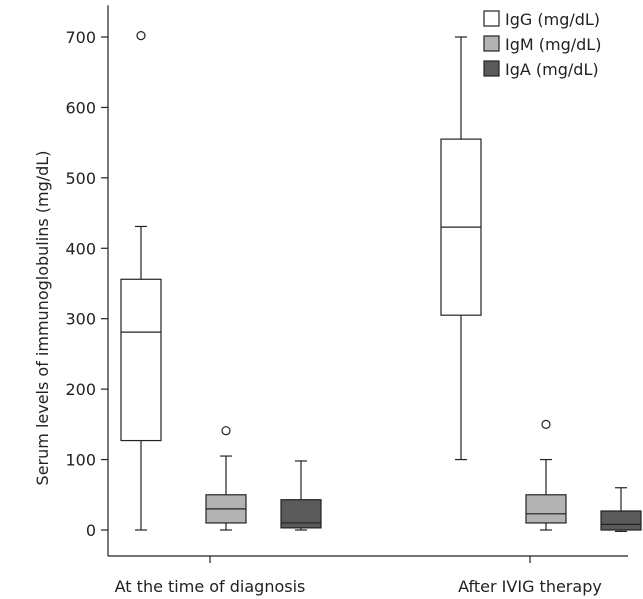 Image resolution: width=643 pixels, height=599 pixels. What do you see at coordinates (210, 586) in the screenshot?
I see `x-category-label: At the time of diagnosis` at bounding box center [210, 586].